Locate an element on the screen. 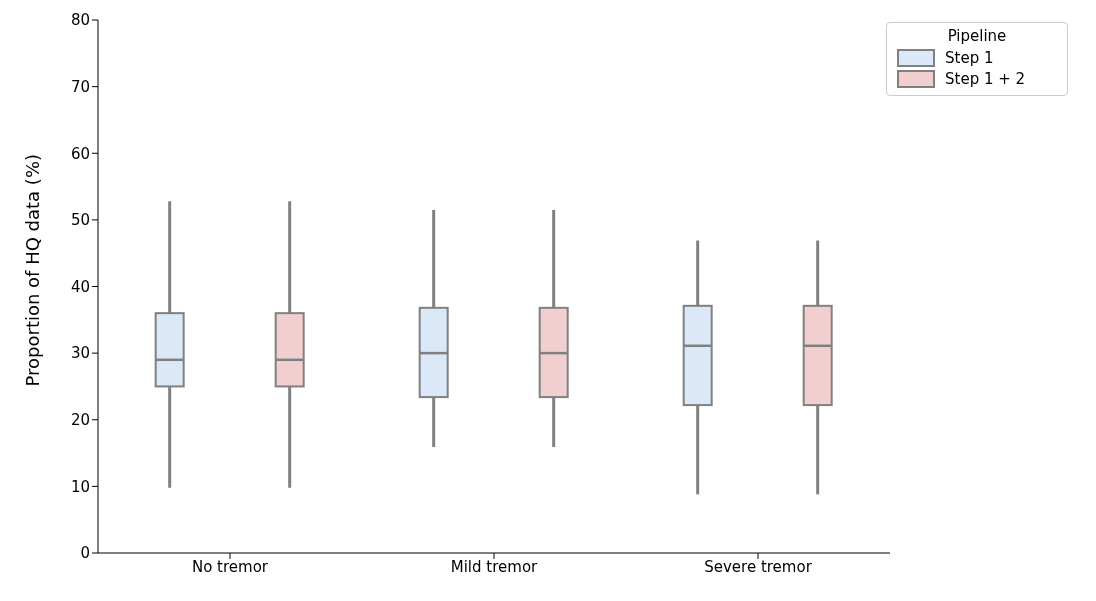  x-tick-label: No tremor is located at coordinates (230, 566).